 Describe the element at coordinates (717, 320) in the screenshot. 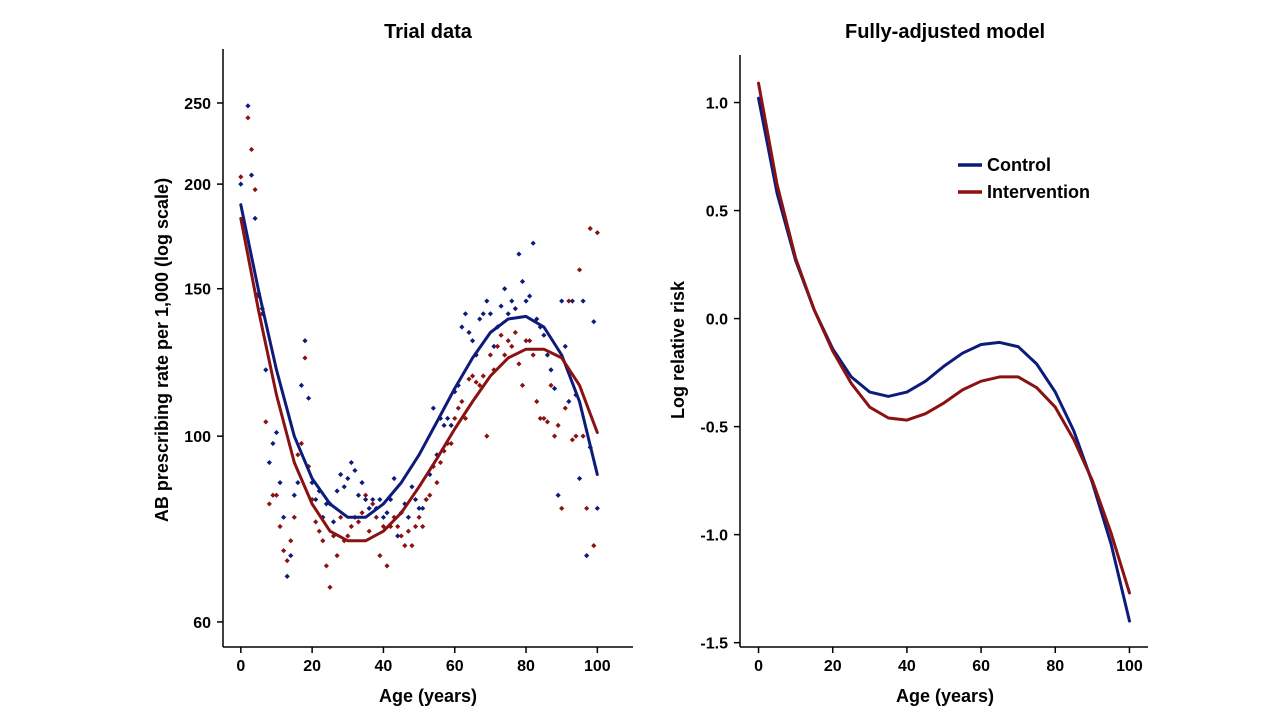

I see `y-tick-label: 0.0` at that location.